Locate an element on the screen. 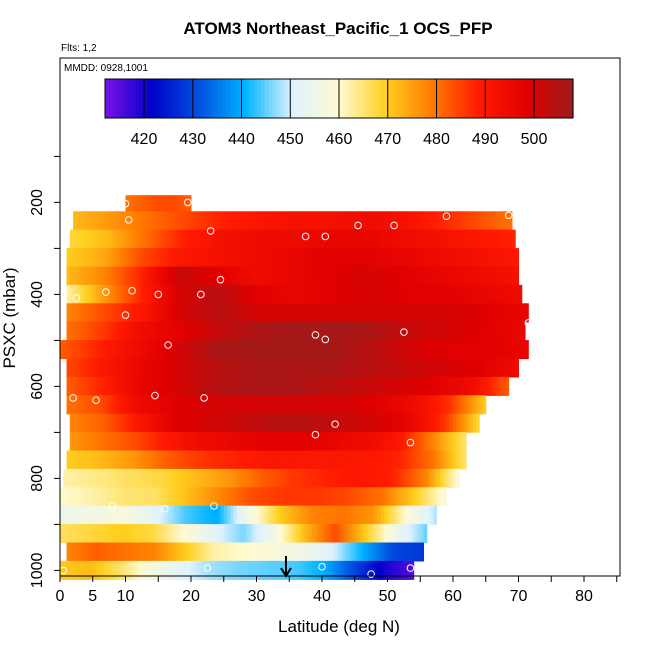  sample-marker is located at coordinates (125, 315).